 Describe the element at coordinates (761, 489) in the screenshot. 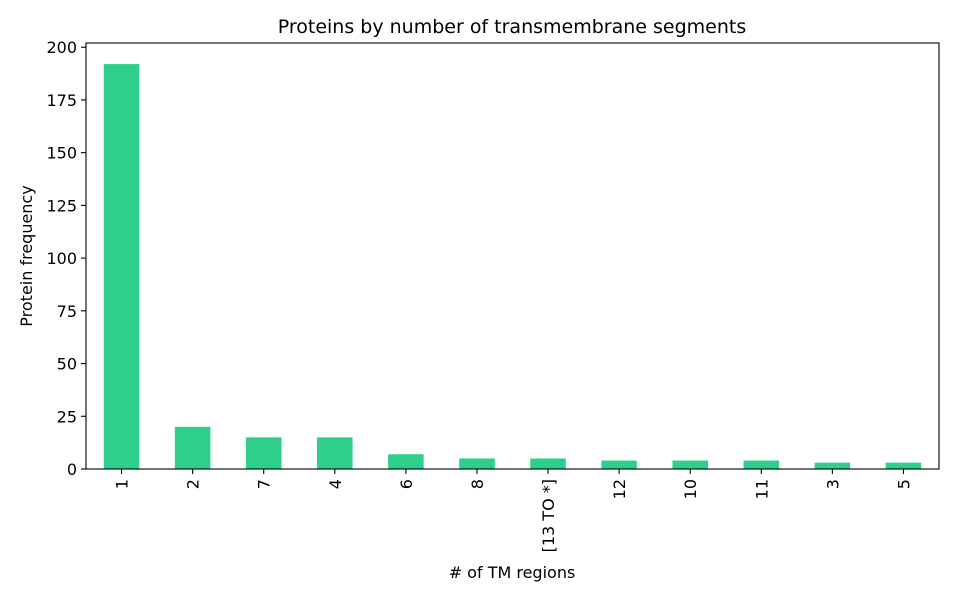

I see `x-tick-label: 11` at that location.